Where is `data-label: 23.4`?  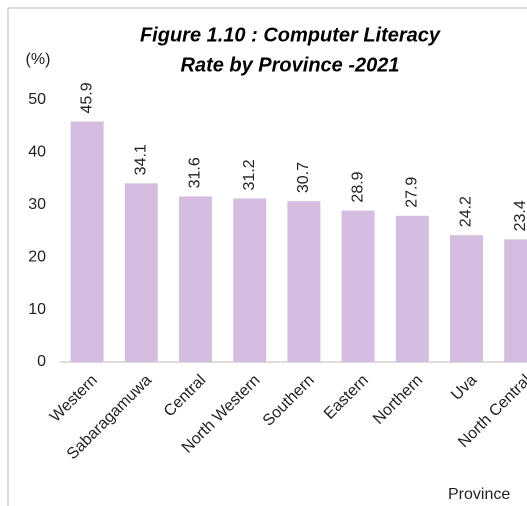 data-label: 23.4 is located at coordinates (519, 215).